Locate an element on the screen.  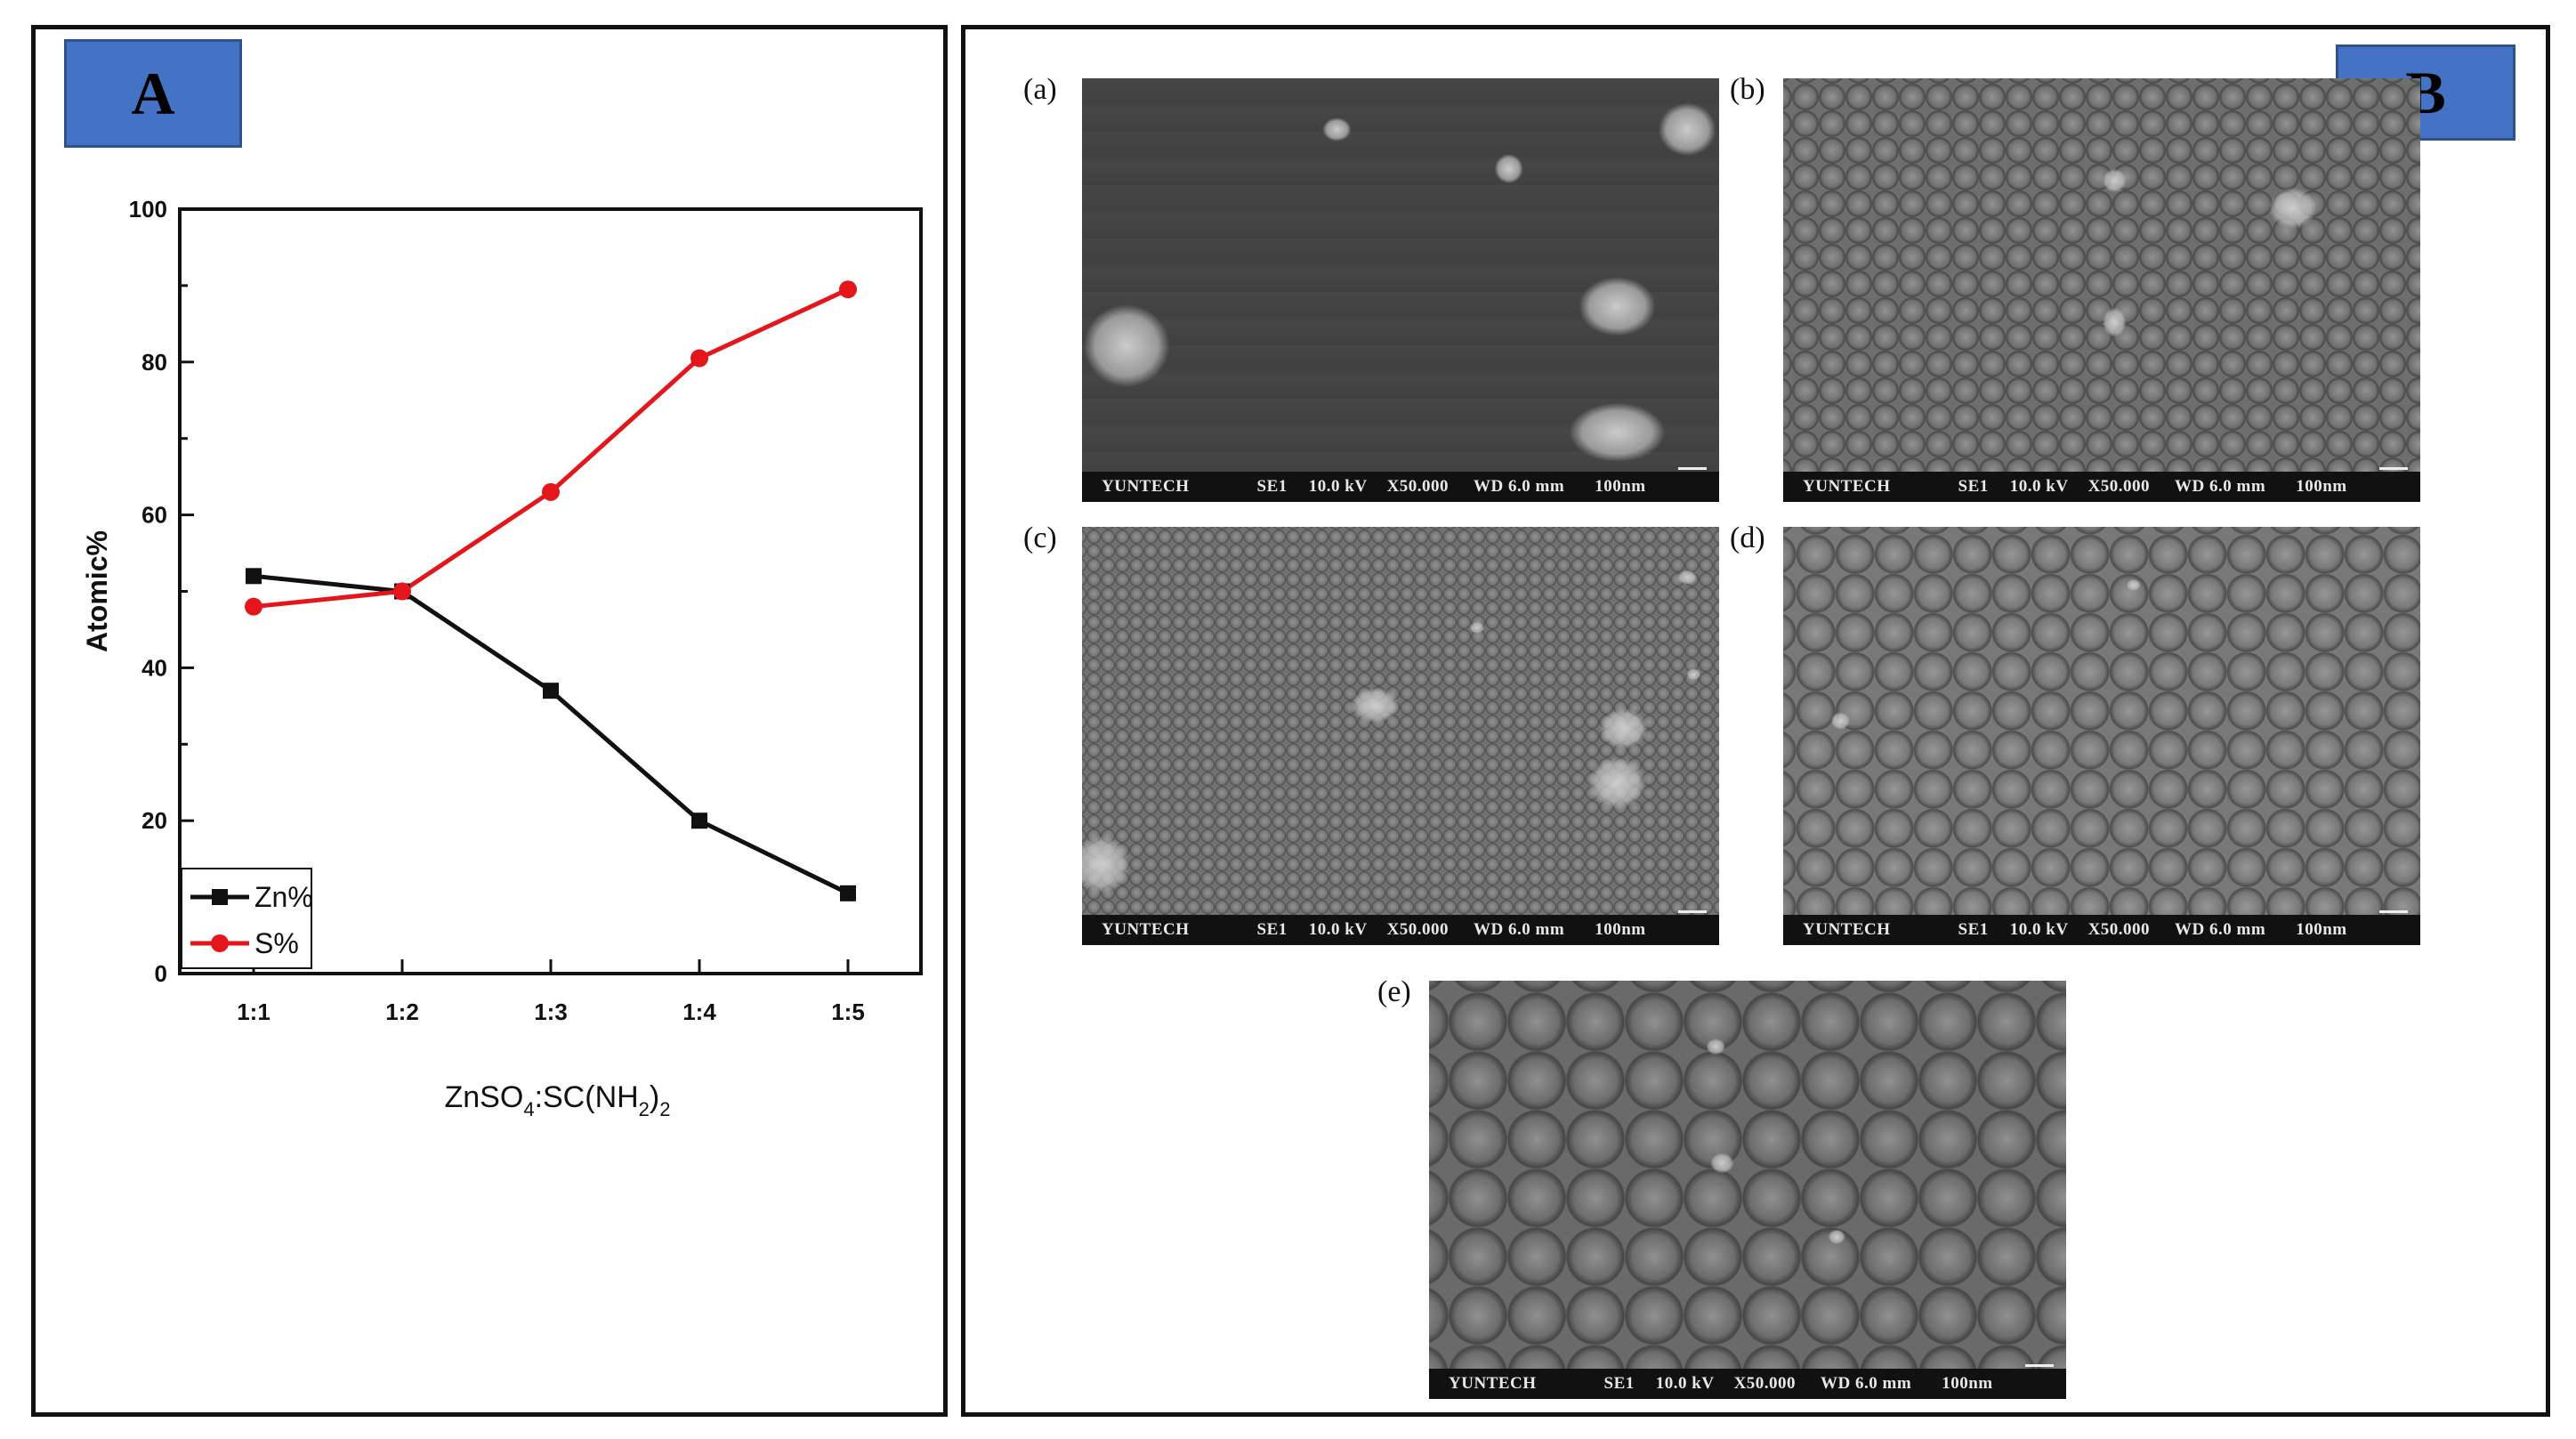
sem-label-b: (b) is located at coordinates (1747, 89).